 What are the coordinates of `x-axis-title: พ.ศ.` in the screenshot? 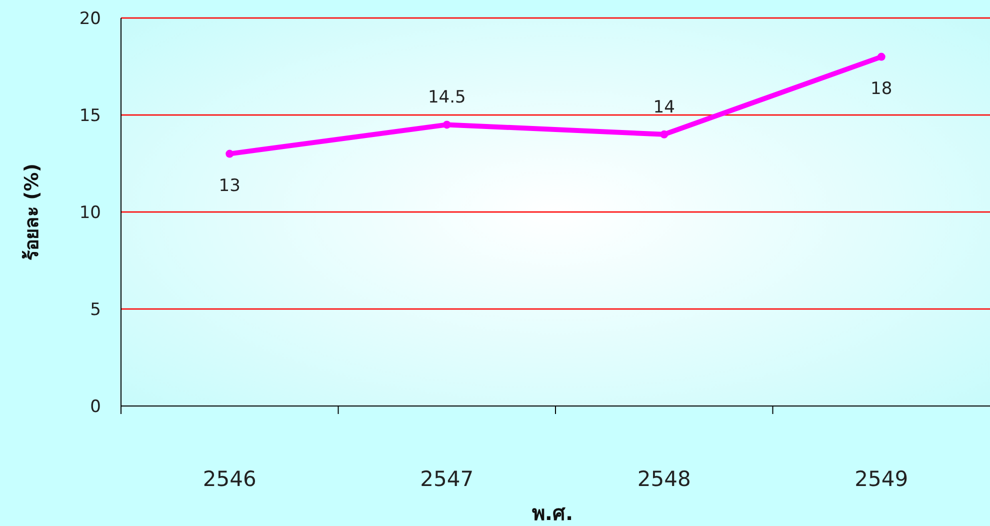 It's located at (553, 513).